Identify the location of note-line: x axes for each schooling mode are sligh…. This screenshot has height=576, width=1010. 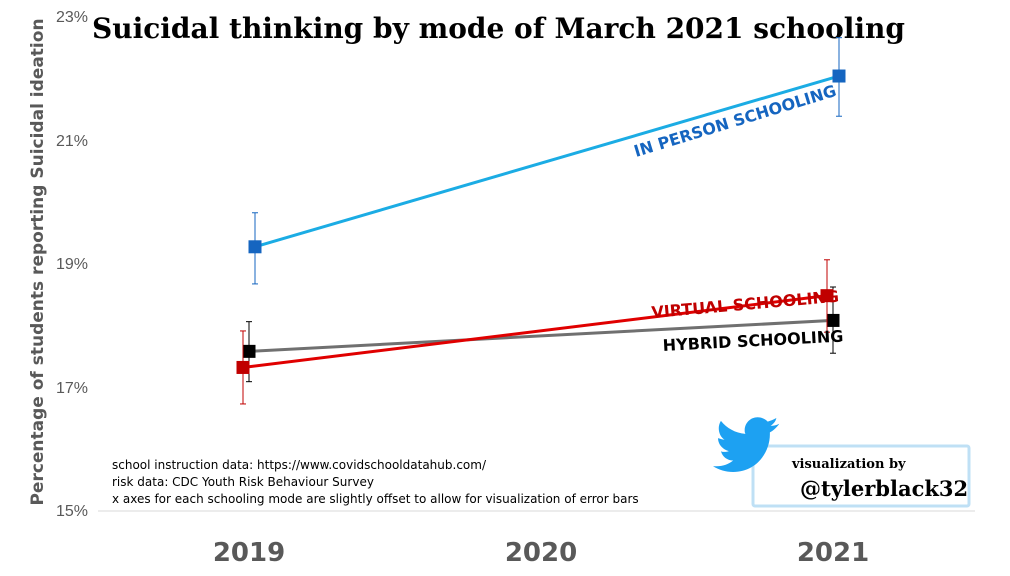
(375, 499).